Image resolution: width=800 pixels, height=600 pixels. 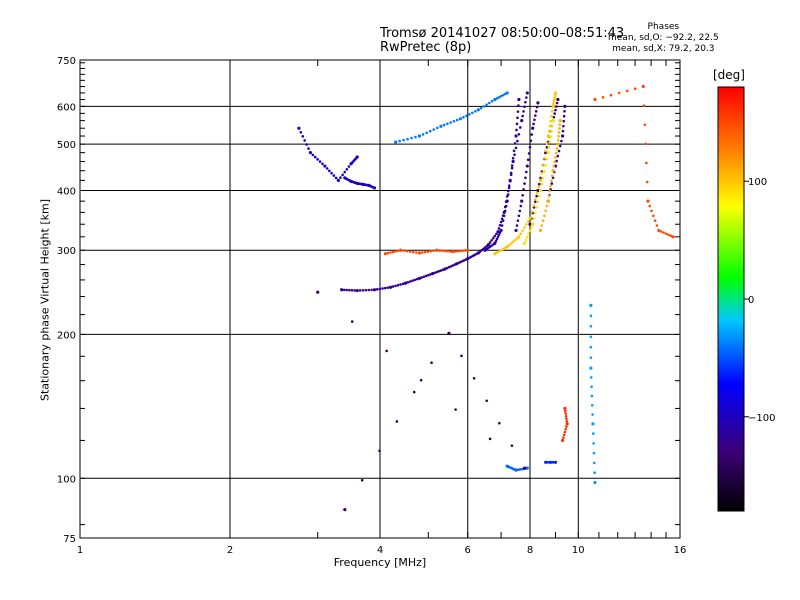 I want to click on x-tick-label: 2, so click(x=230, y=550).